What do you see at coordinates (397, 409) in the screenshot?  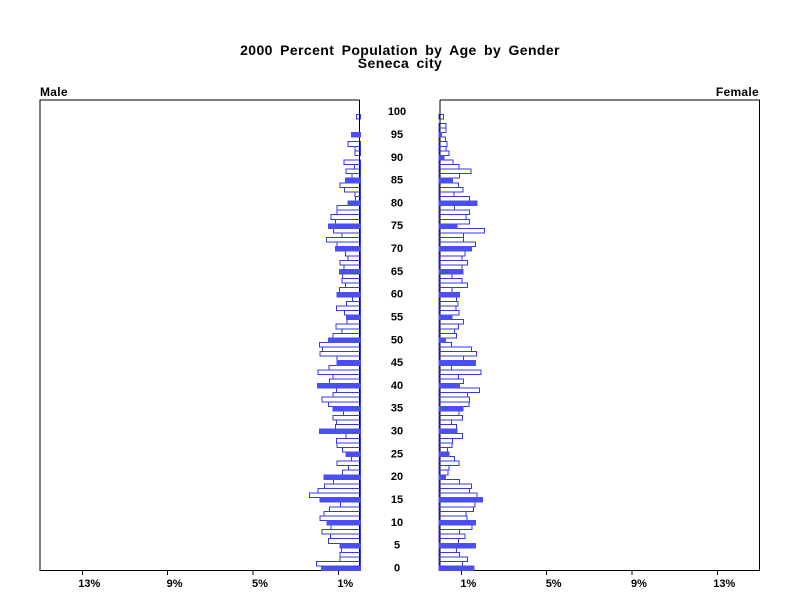 I see `age-axis-label-35: 35` at bounding box center [397, 409].